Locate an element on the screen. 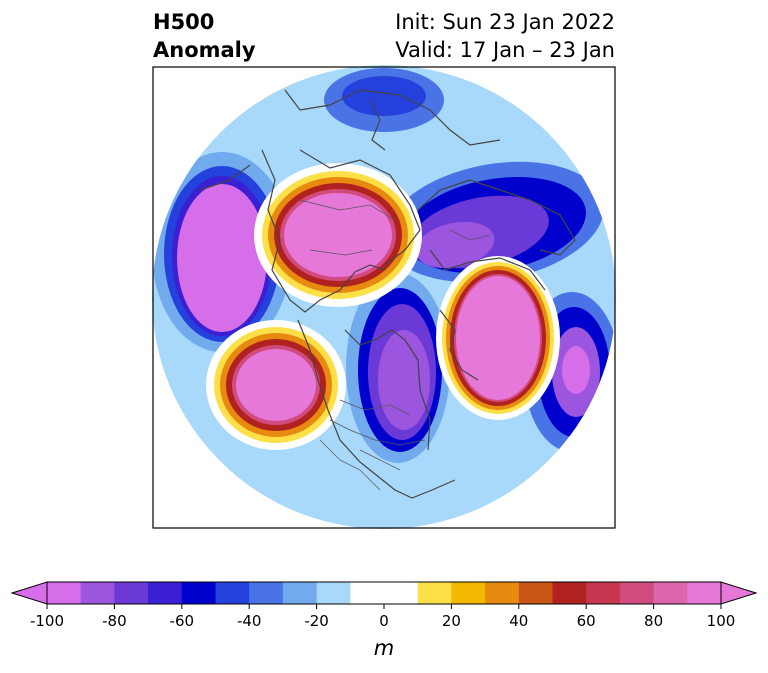  colorbar-extend-max is located at coordinates (739, 593).